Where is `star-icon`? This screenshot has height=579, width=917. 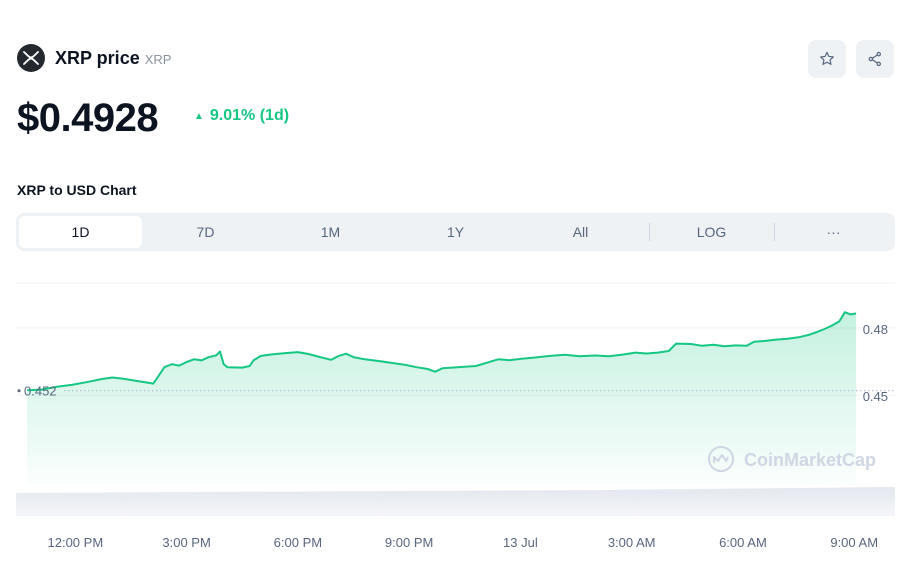 star-icon is located at coordinates (827, 58).